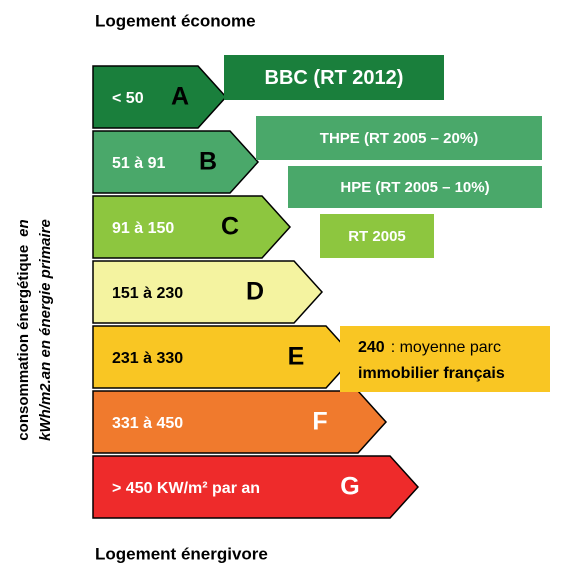 Image resolution: width=574 pixels, height=573 pixels. Describe the element at coordinates (230, 227) in the screenshot. I see `class-letter: C` at that location.